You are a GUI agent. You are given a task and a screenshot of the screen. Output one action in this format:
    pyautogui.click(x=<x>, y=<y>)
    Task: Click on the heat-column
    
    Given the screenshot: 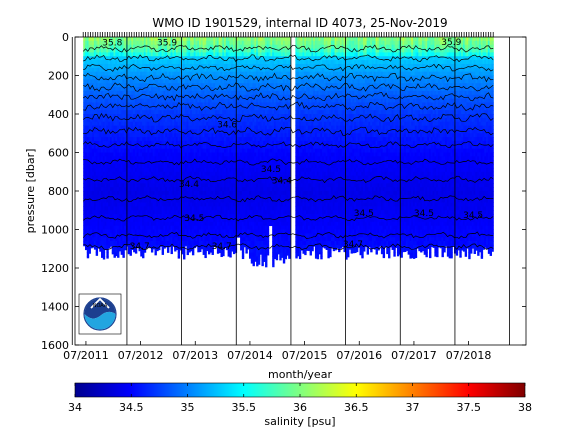 What is the action you would take?
    pyautogui.click(x=95, y=143)
    